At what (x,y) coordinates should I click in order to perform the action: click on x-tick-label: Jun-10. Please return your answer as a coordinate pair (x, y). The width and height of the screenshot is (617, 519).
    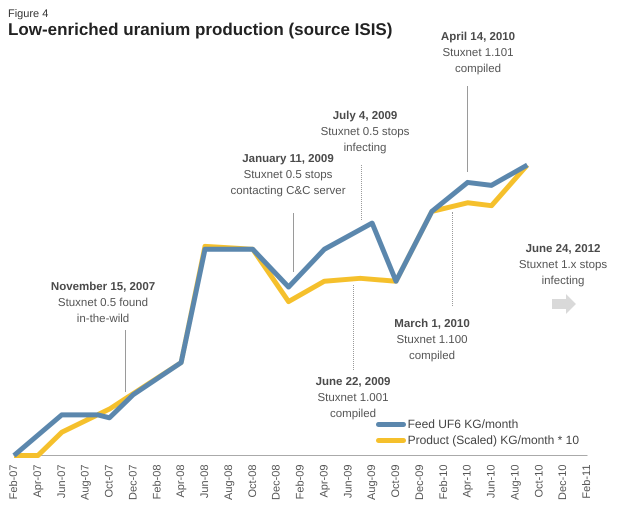
    Looking at the image, I should click on (492, 481).